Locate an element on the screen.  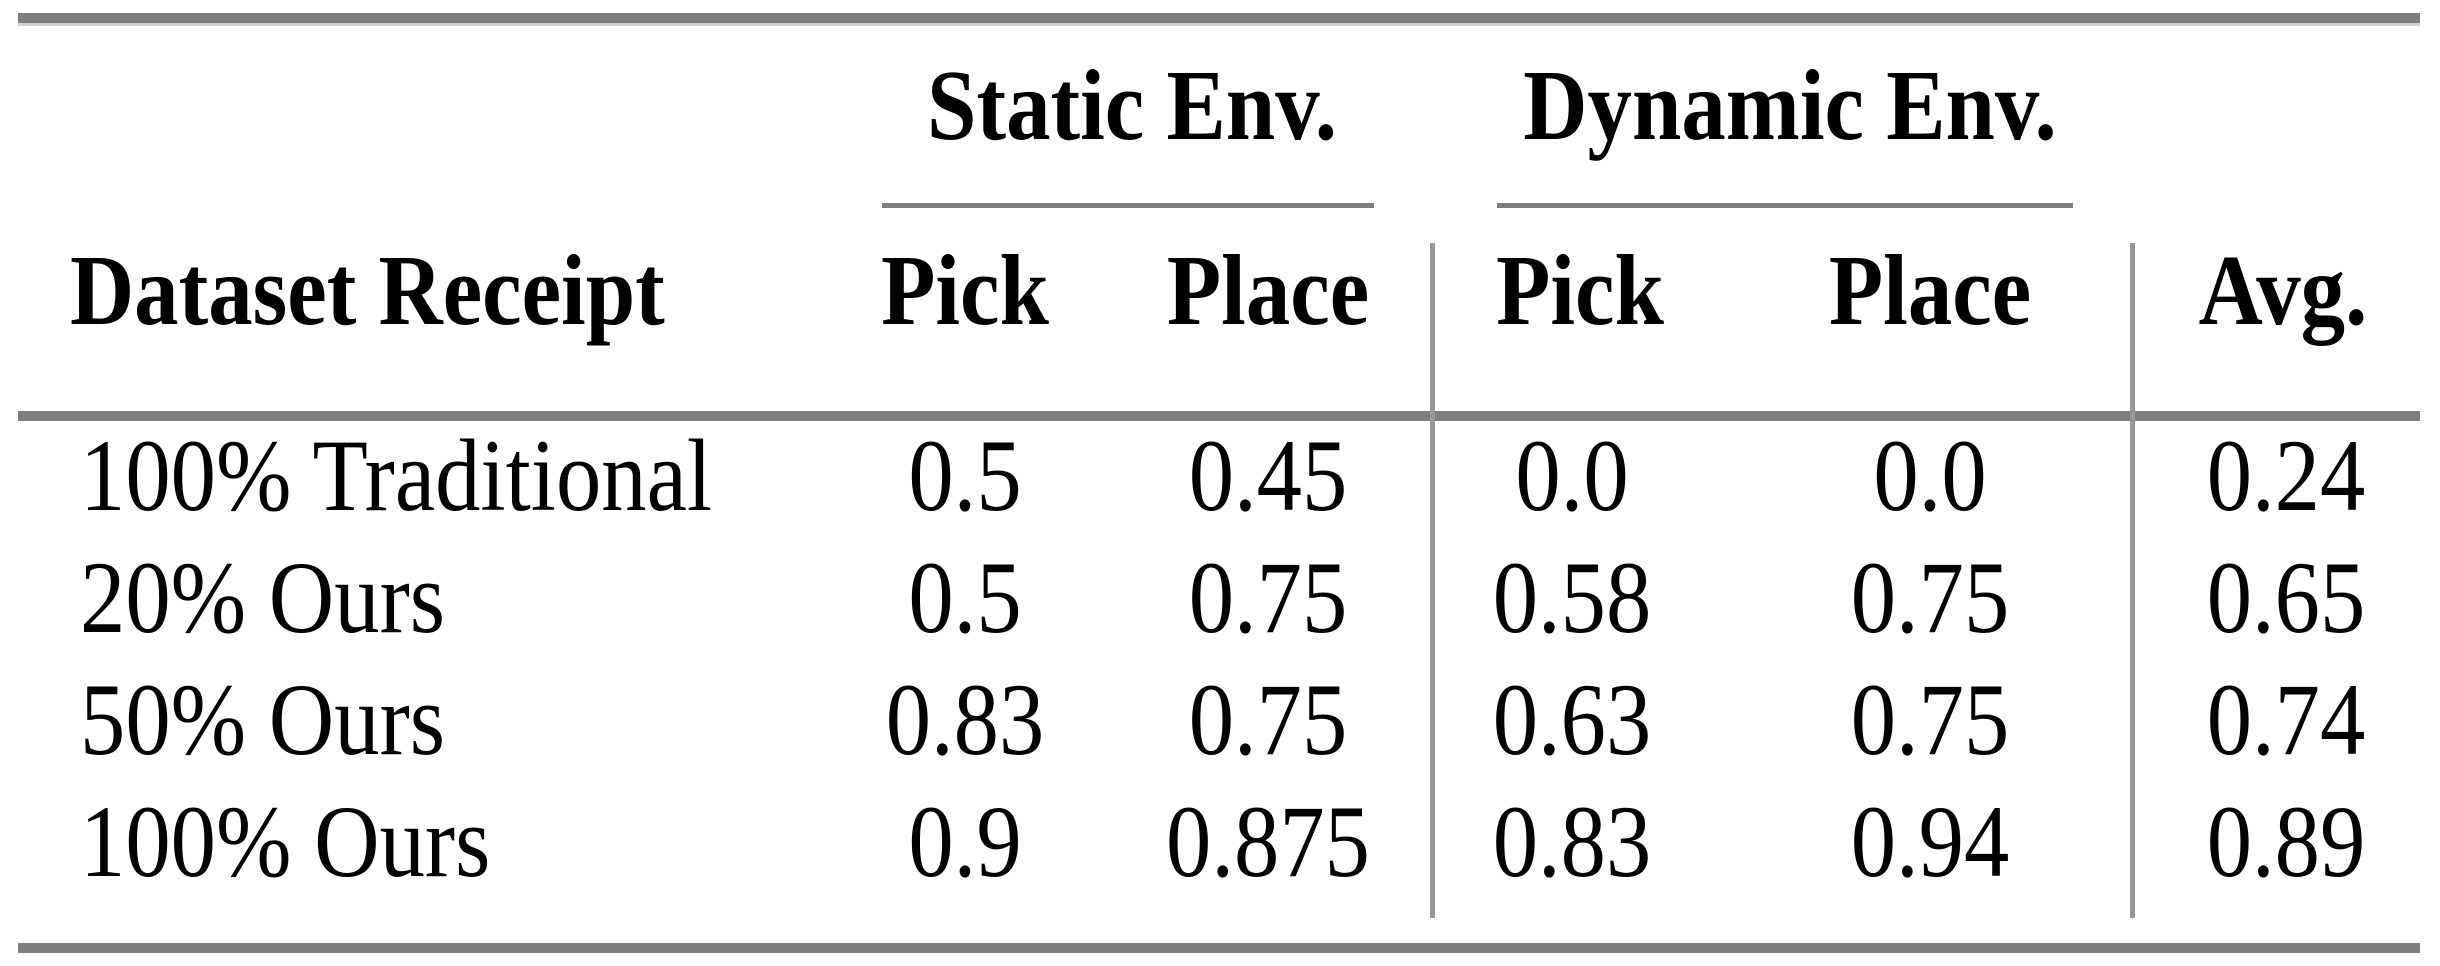
table-cell: 0.9 is located at coordinates (965, 842).